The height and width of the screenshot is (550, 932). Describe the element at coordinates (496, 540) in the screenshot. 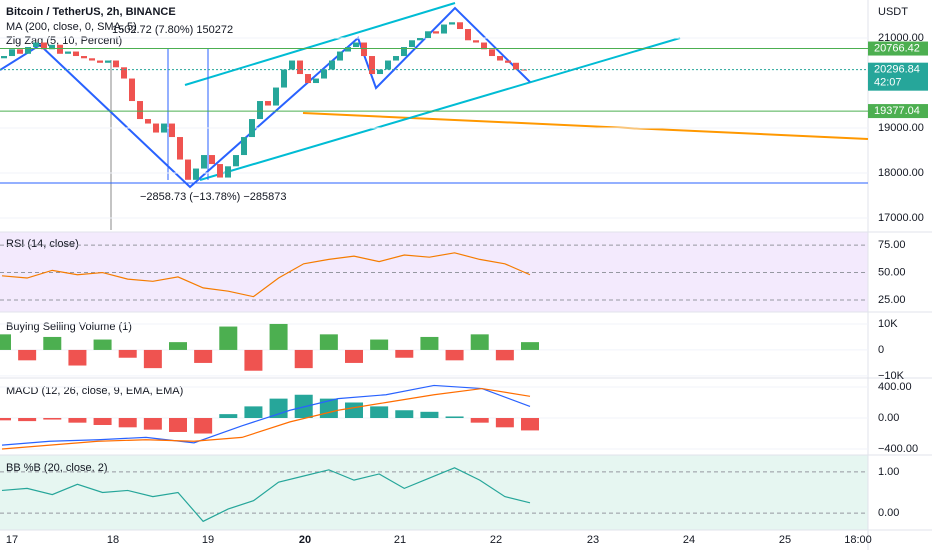

I see `x-tick-label: 22` at that location.